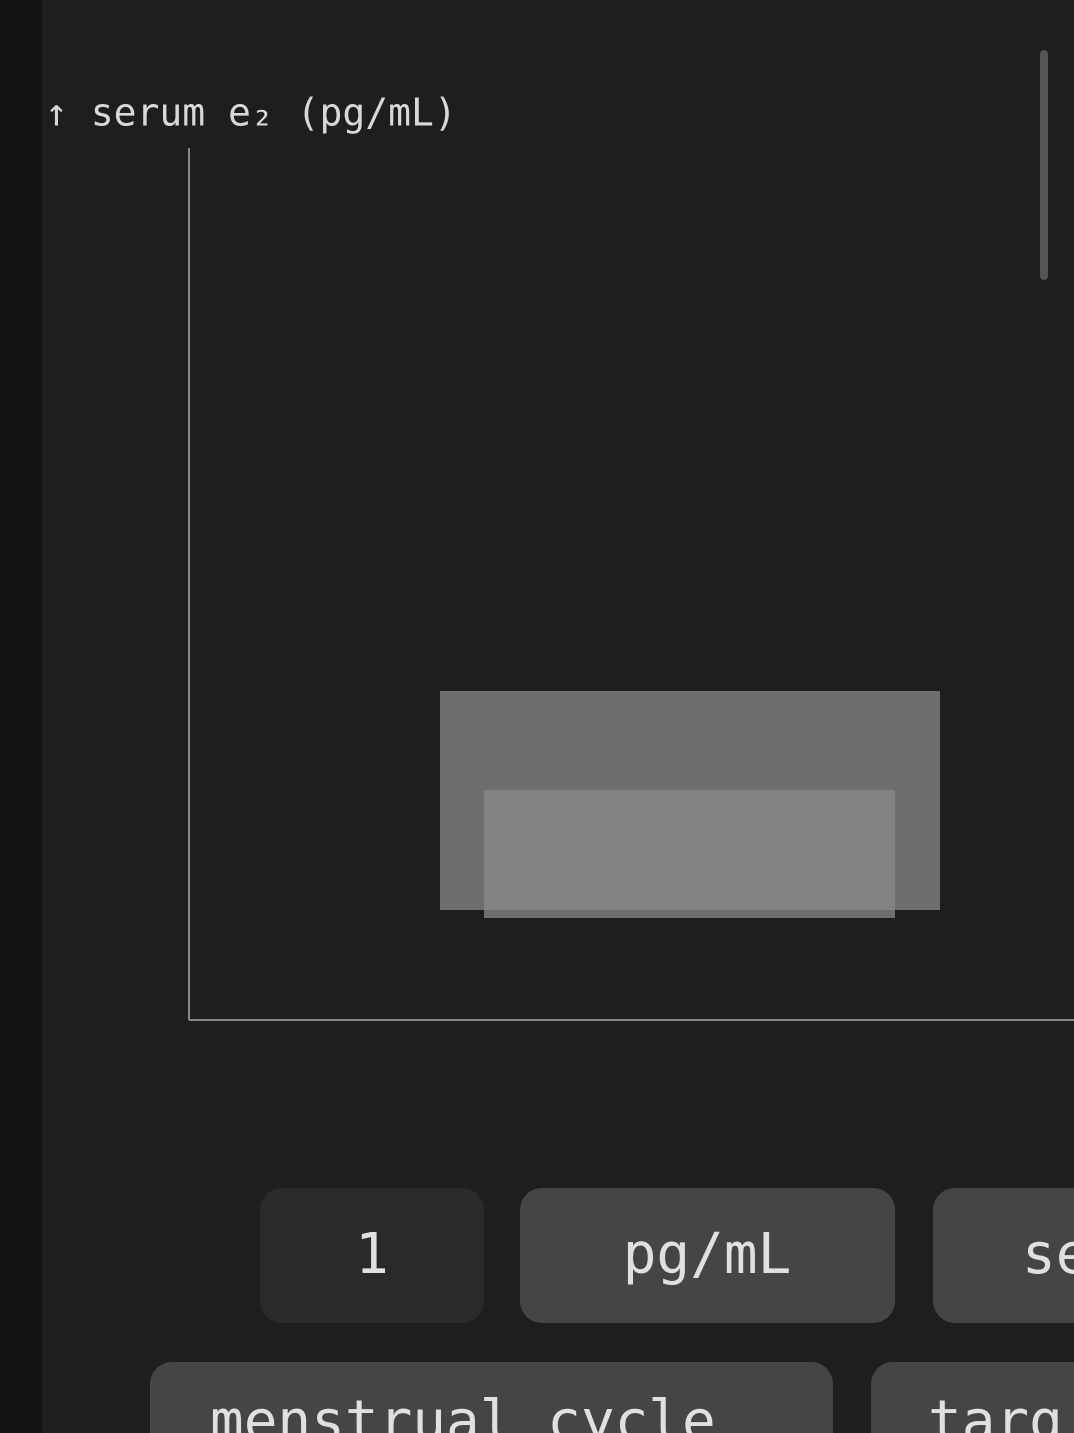 The width and height of the screenshot is (1074, 1433). I want to click on button-label: se, so click(1048, 1254).